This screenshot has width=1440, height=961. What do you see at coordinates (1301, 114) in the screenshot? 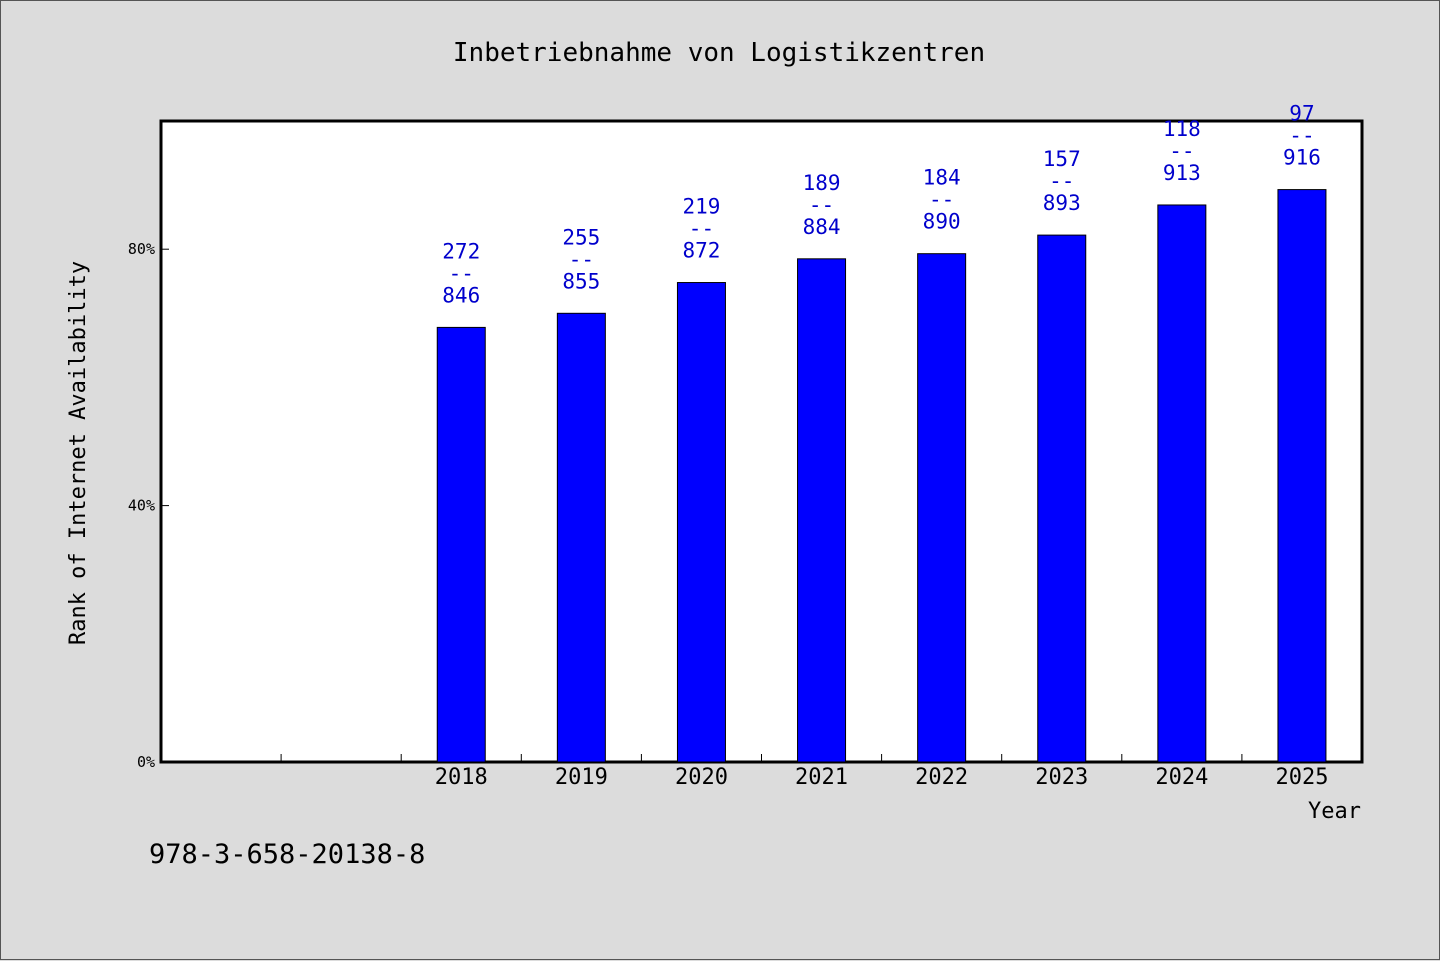
I see `data-label-top-2025: 97` at bounding box center [1301, 114].